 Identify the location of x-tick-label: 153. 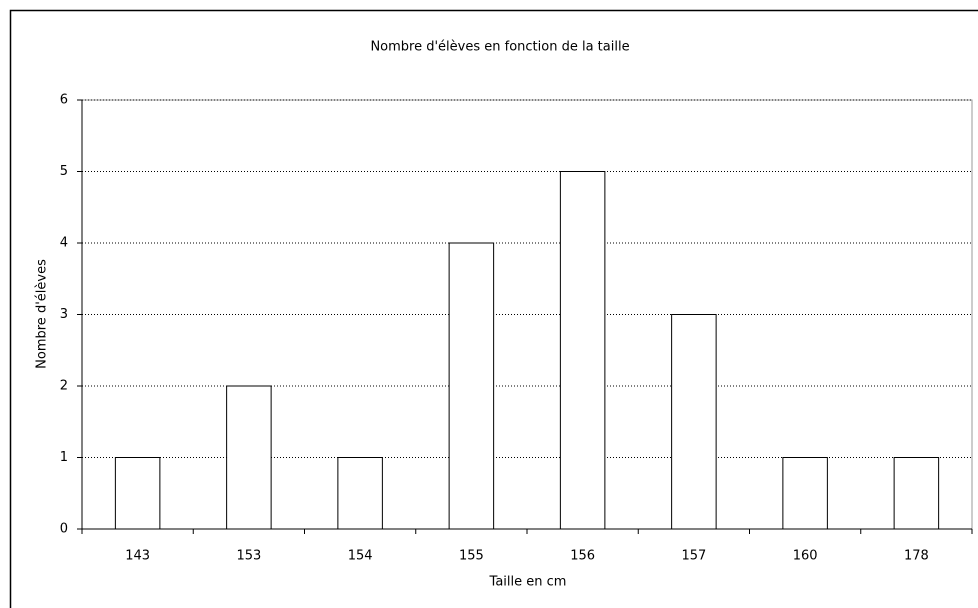
(248, 556).